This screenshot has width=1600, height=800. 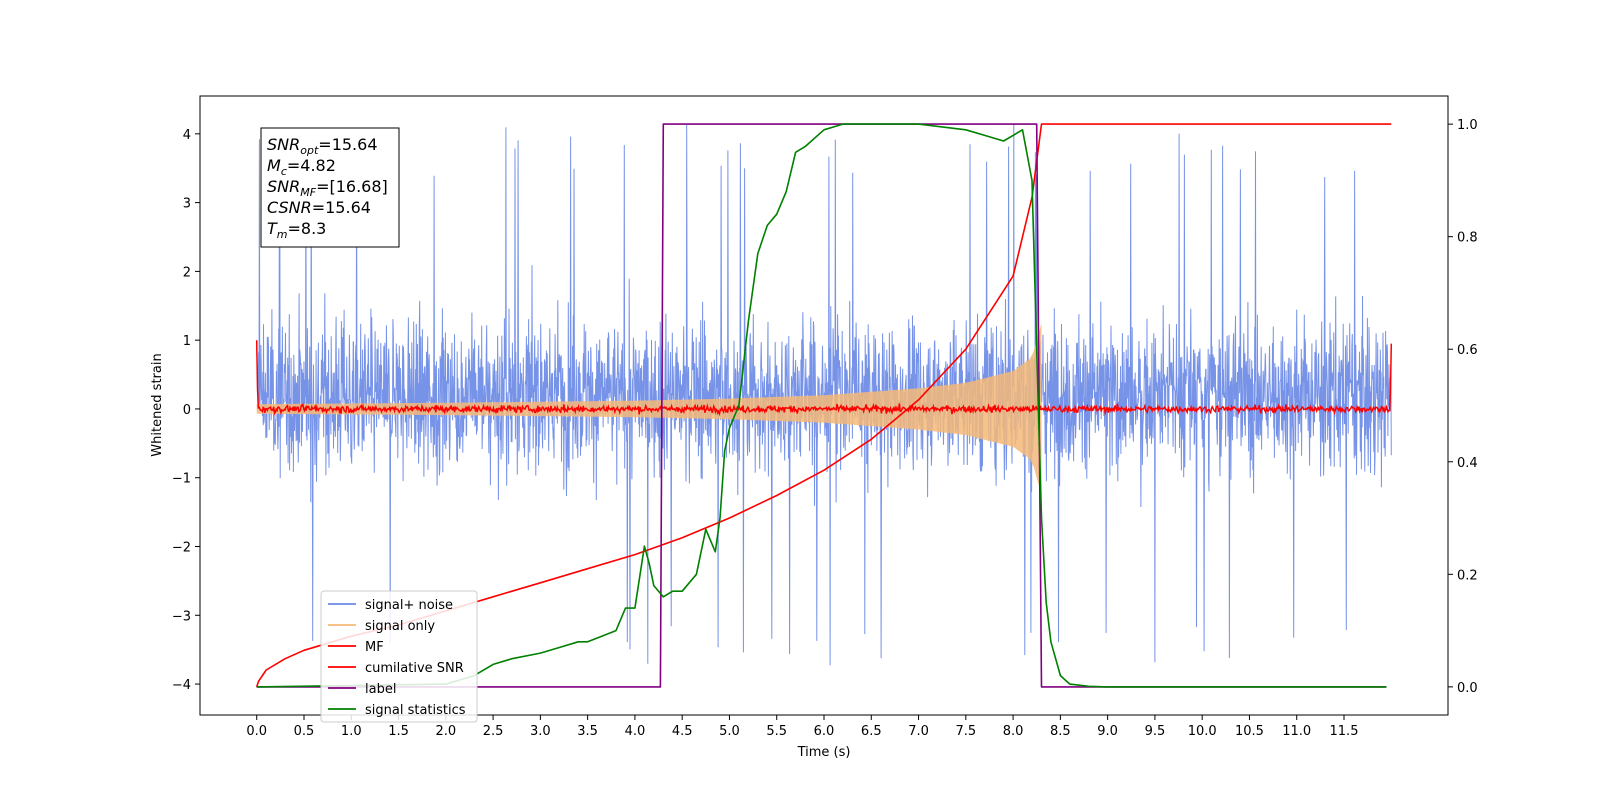 I want to click on x-tick-label: 8.0, so click(x=1013, y=731).